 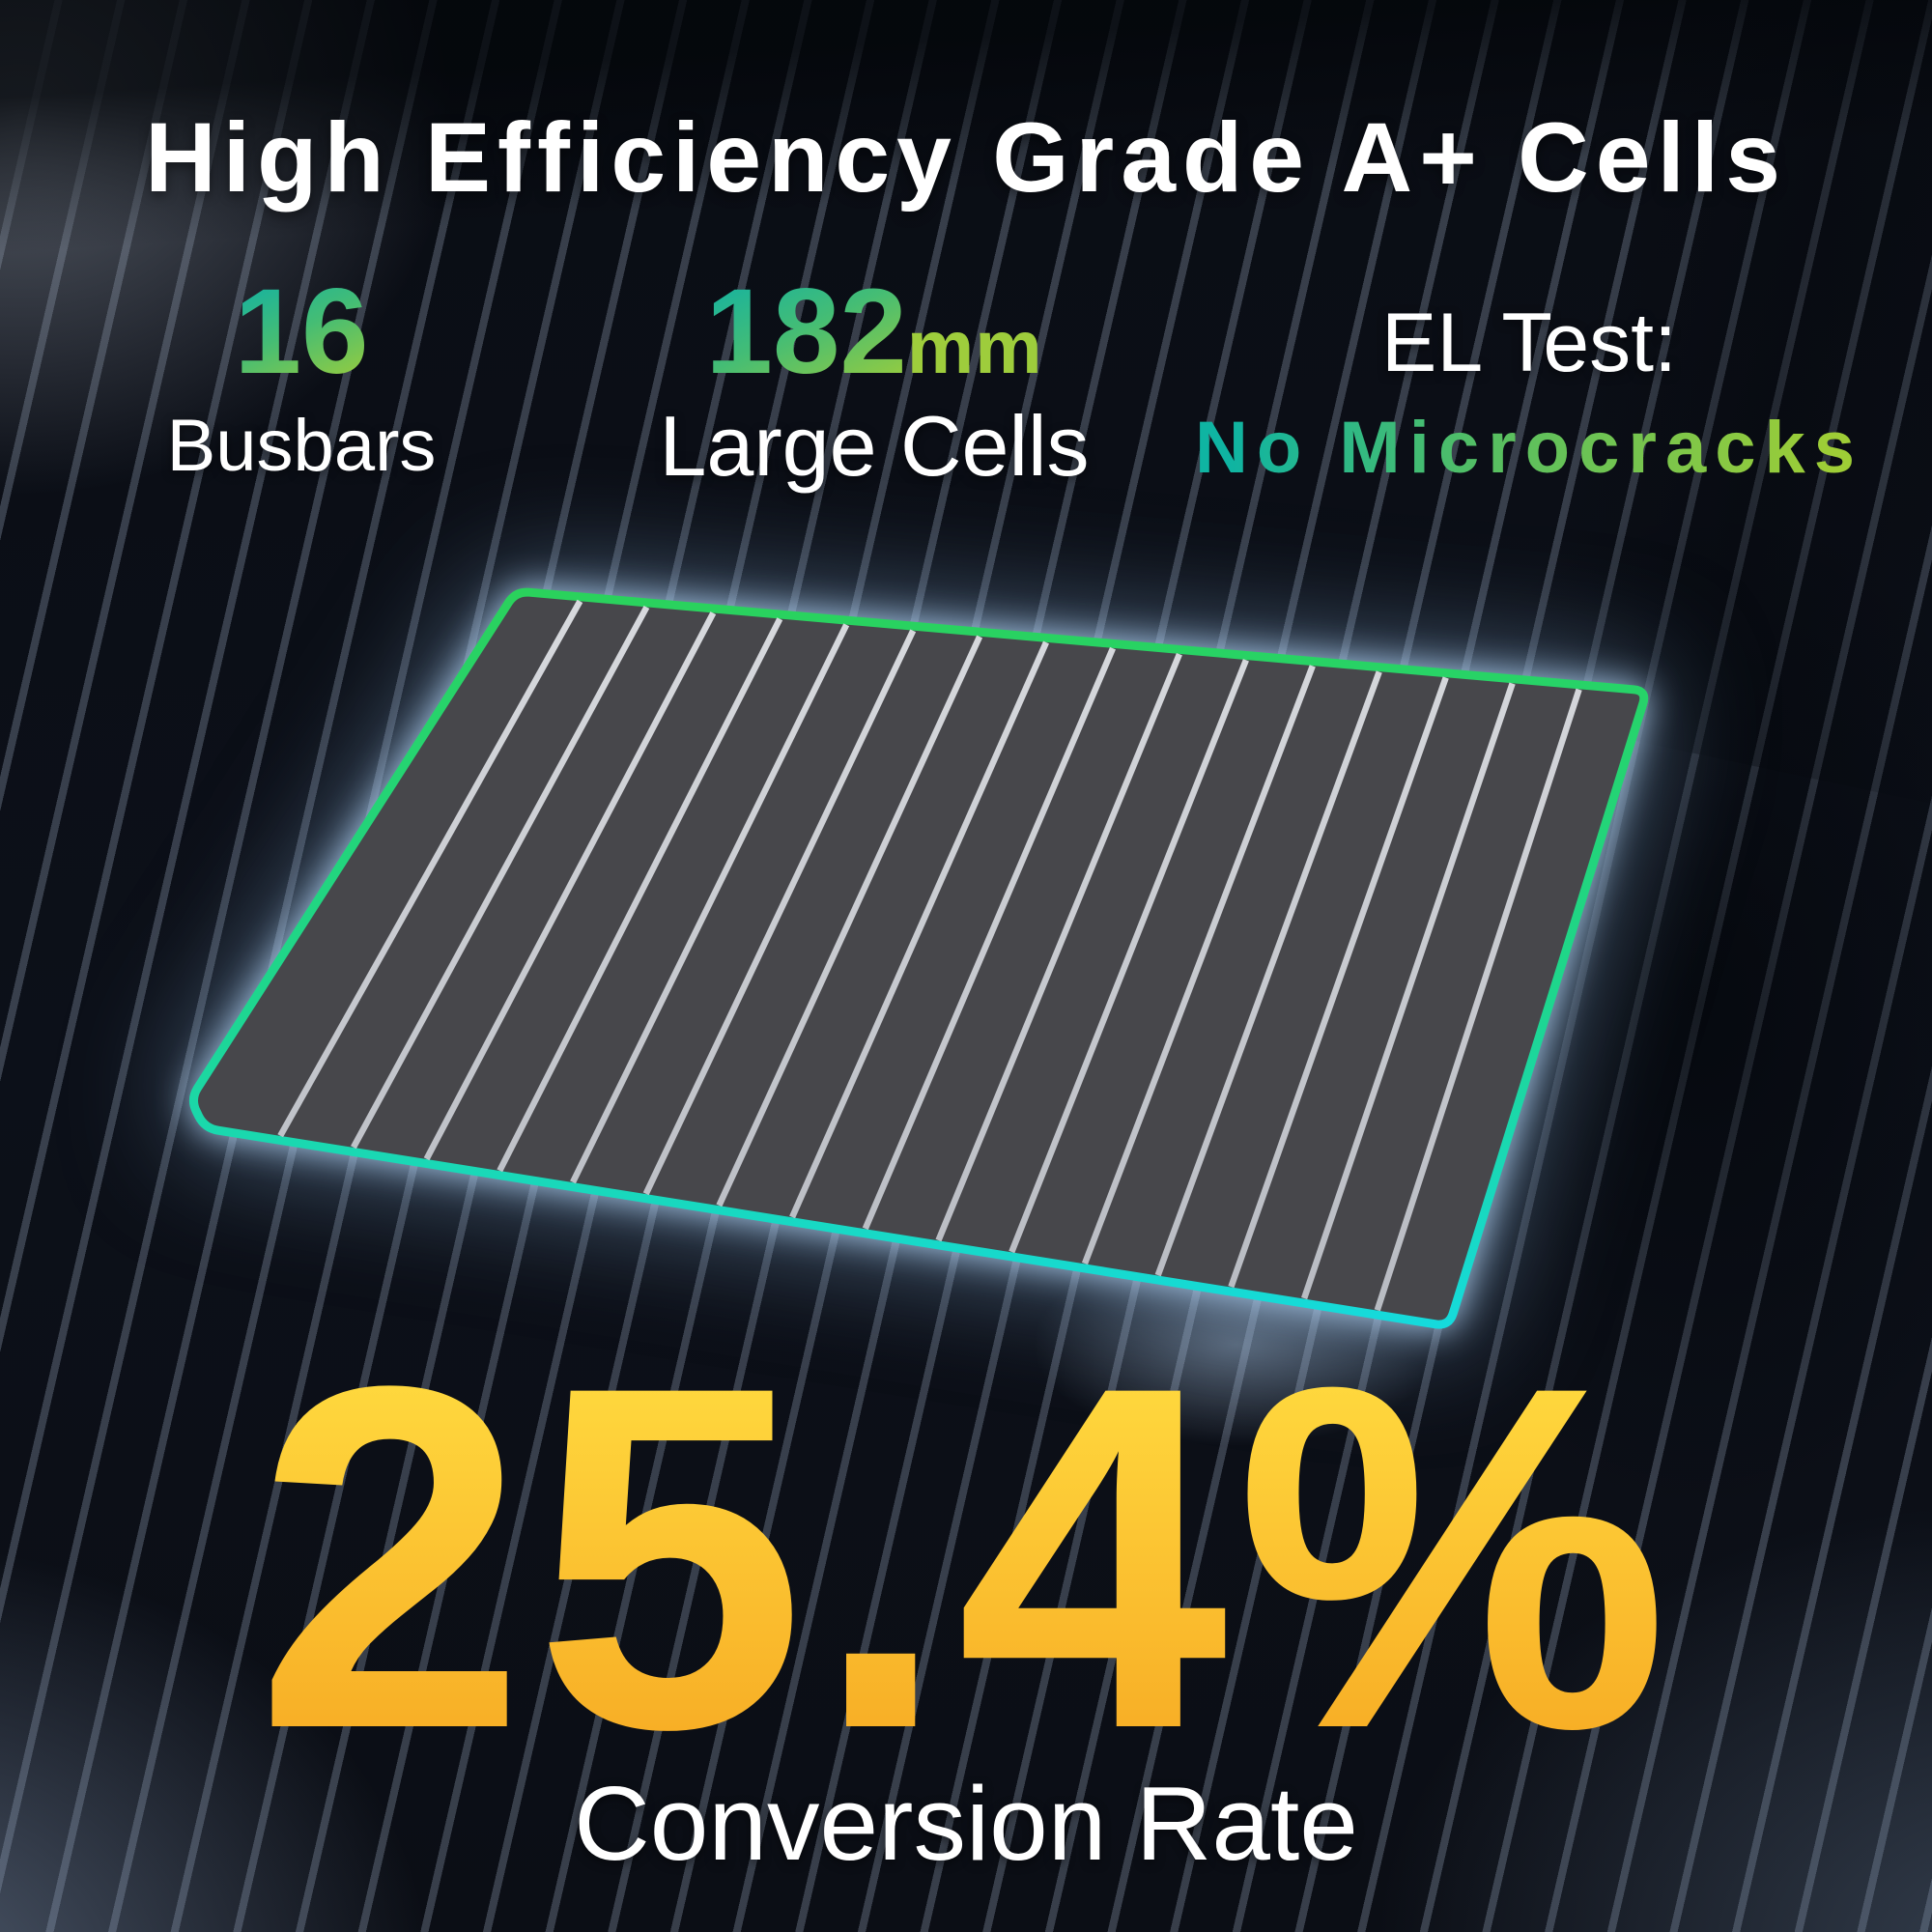 What do you see at coordinates (1529, 343) in the screenshot?
I see `el-test-label: EL Test:` at bounding box center [1529, 343].